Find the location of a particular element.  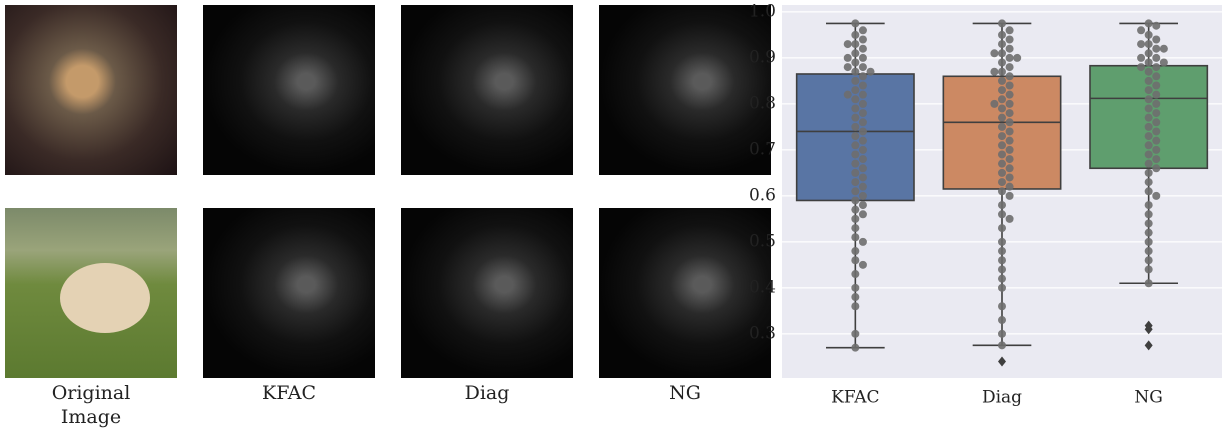

y-tick-label: 0.3 is located at coordinates (762, 333).